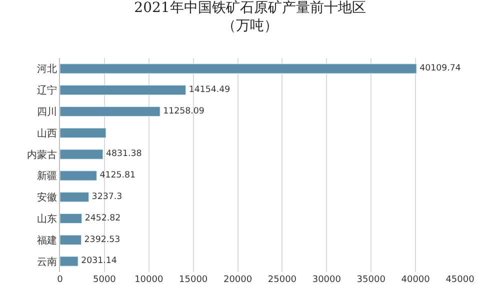  What do you see at coordinates (47, 262) in the screenshot?
I see `y-tick-label: 云南` at bounding box center [47, 262].